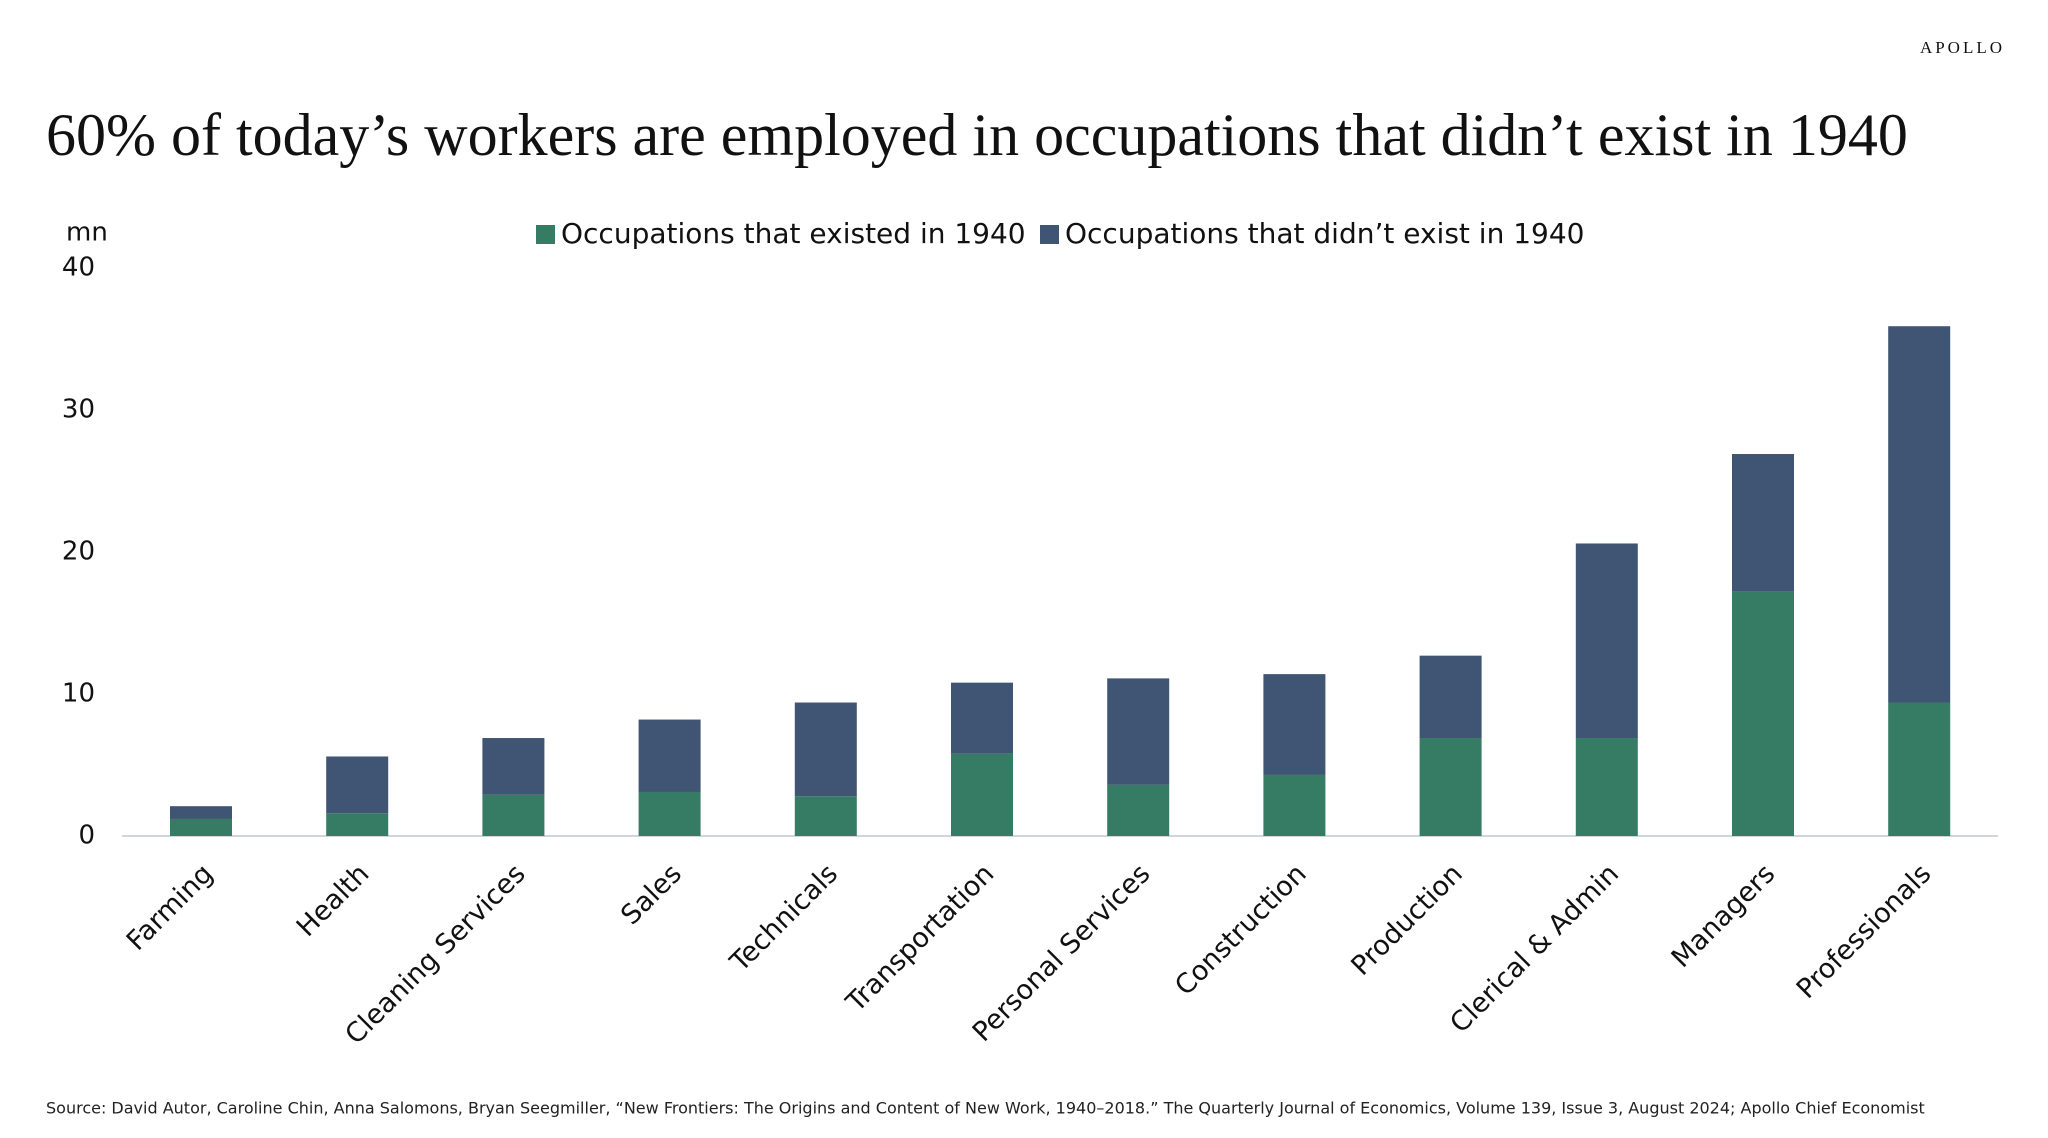 Image resolution: width=2048 pixels, height=1138 pixels. I want to click on x-tick-label: Professionals, so click(1864, 931).